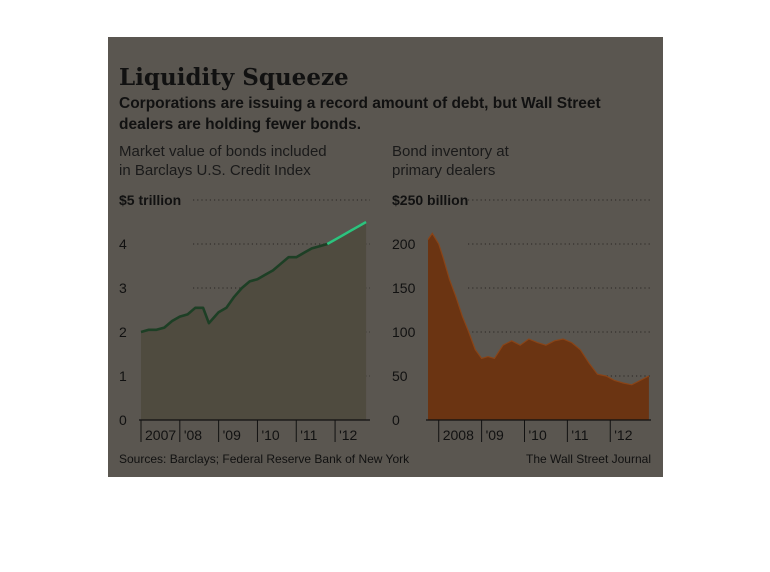  What do you see at coordinates (150, 200) in the screenshot?
I see `y-unit-label: $5 trillion` at bounding box center [150, 200].